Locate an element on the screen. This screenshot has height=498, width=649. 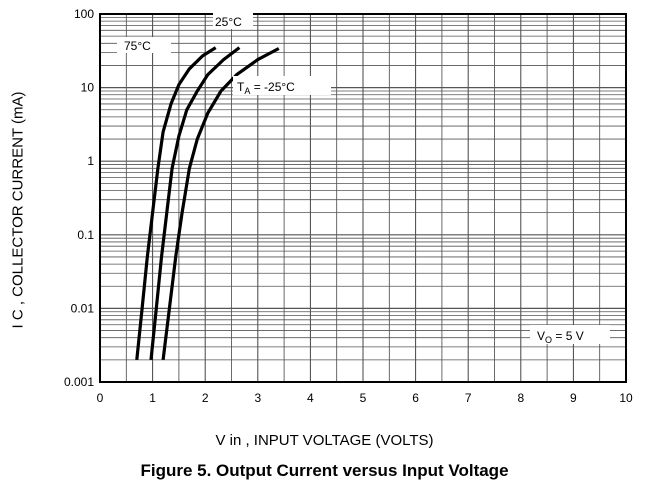
label-25-bg is located at coordinates (233, 21).